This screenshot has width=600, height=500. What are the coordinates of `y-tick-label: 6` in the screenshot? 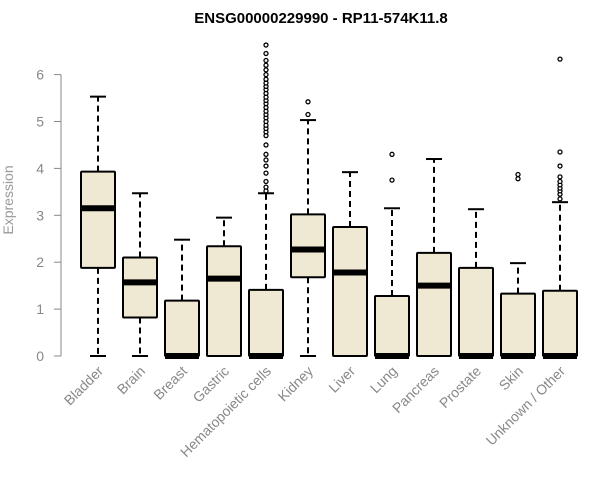 It's located at (40, 75).